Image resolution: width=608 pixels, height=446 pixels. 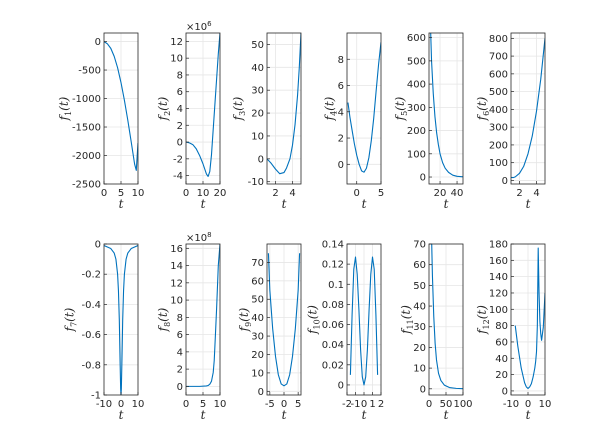 I want to click on y-tick-label: 40, so click(x=419, y=307).